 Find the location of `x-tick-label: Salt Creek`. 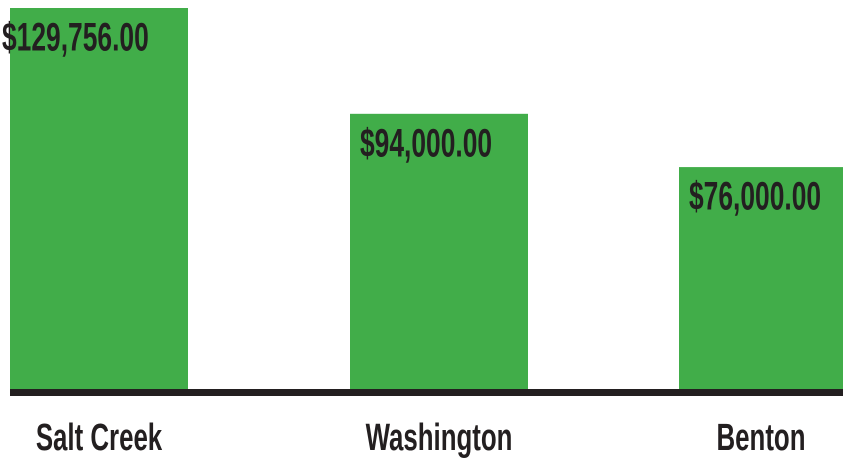

x-tick-label: Salt Creek is located at coordinates (99, 437).